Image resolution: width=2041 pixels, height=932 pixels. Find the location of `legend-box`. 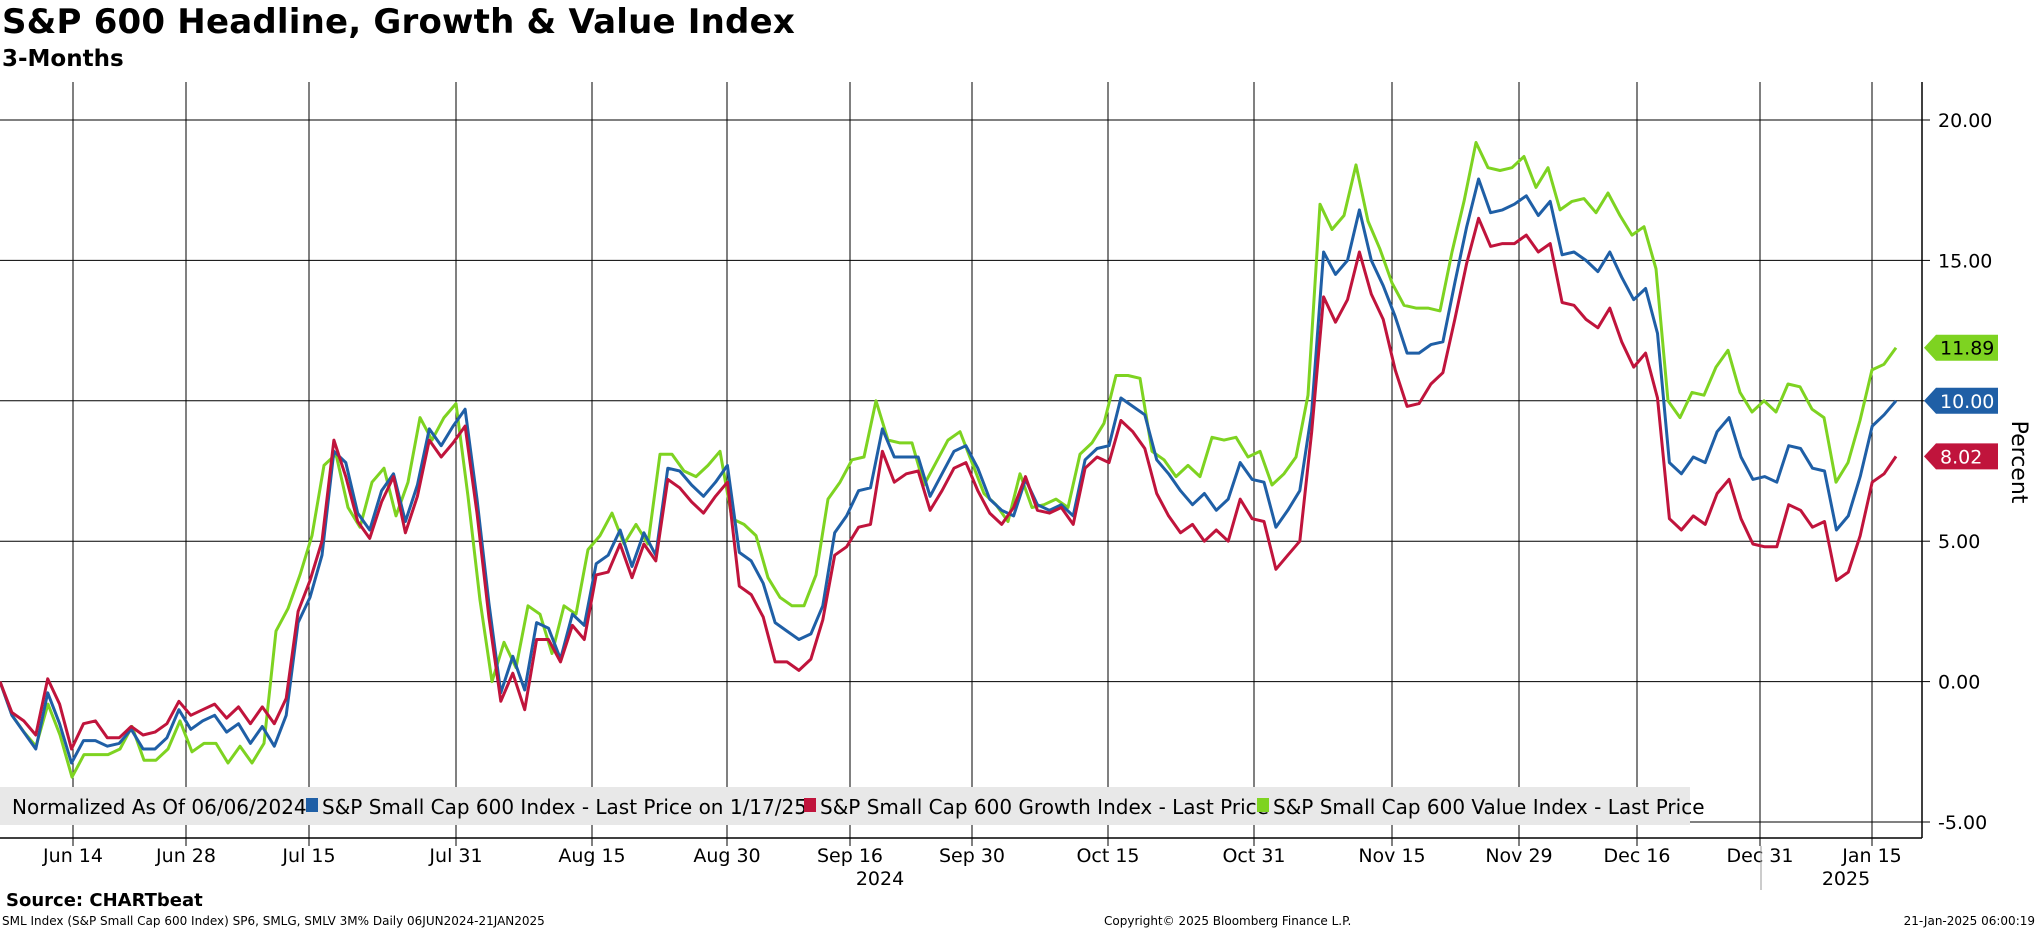

legend-box is located at coordinates (845, 806).